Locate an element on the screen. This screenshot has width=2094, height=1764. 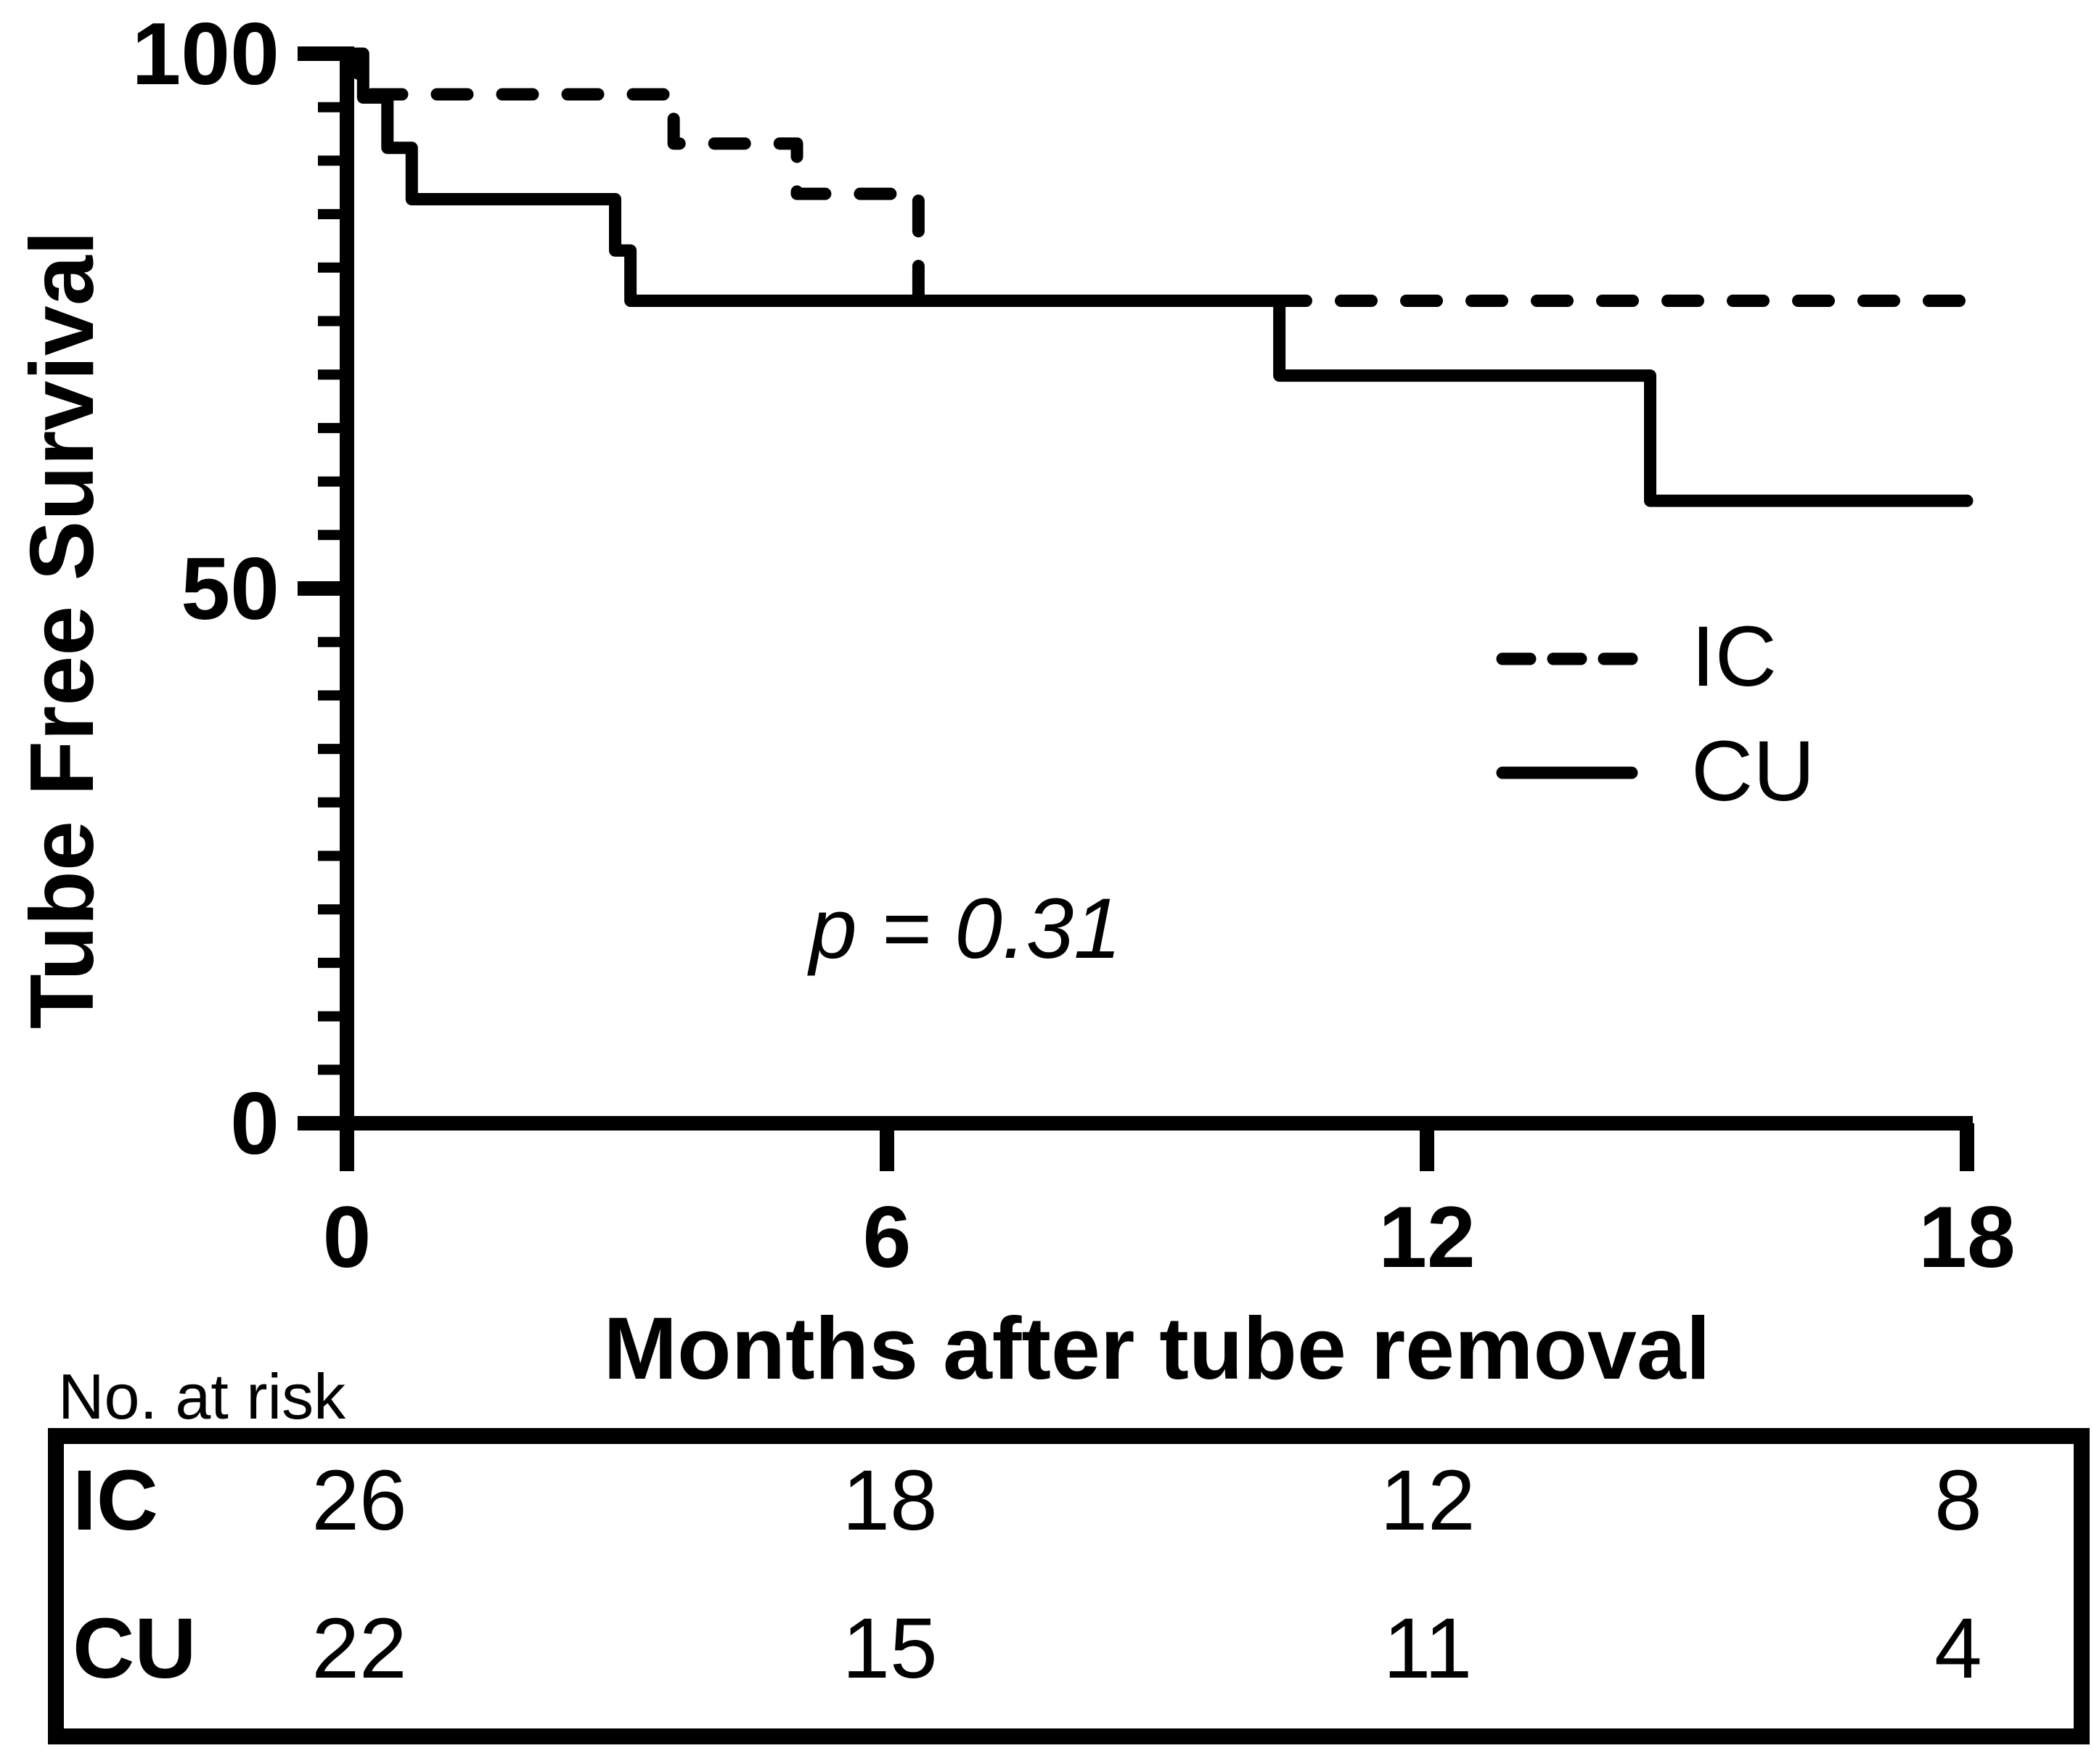
x-axis-title: Months after tube removal is located at coordinates (1157, 1348).